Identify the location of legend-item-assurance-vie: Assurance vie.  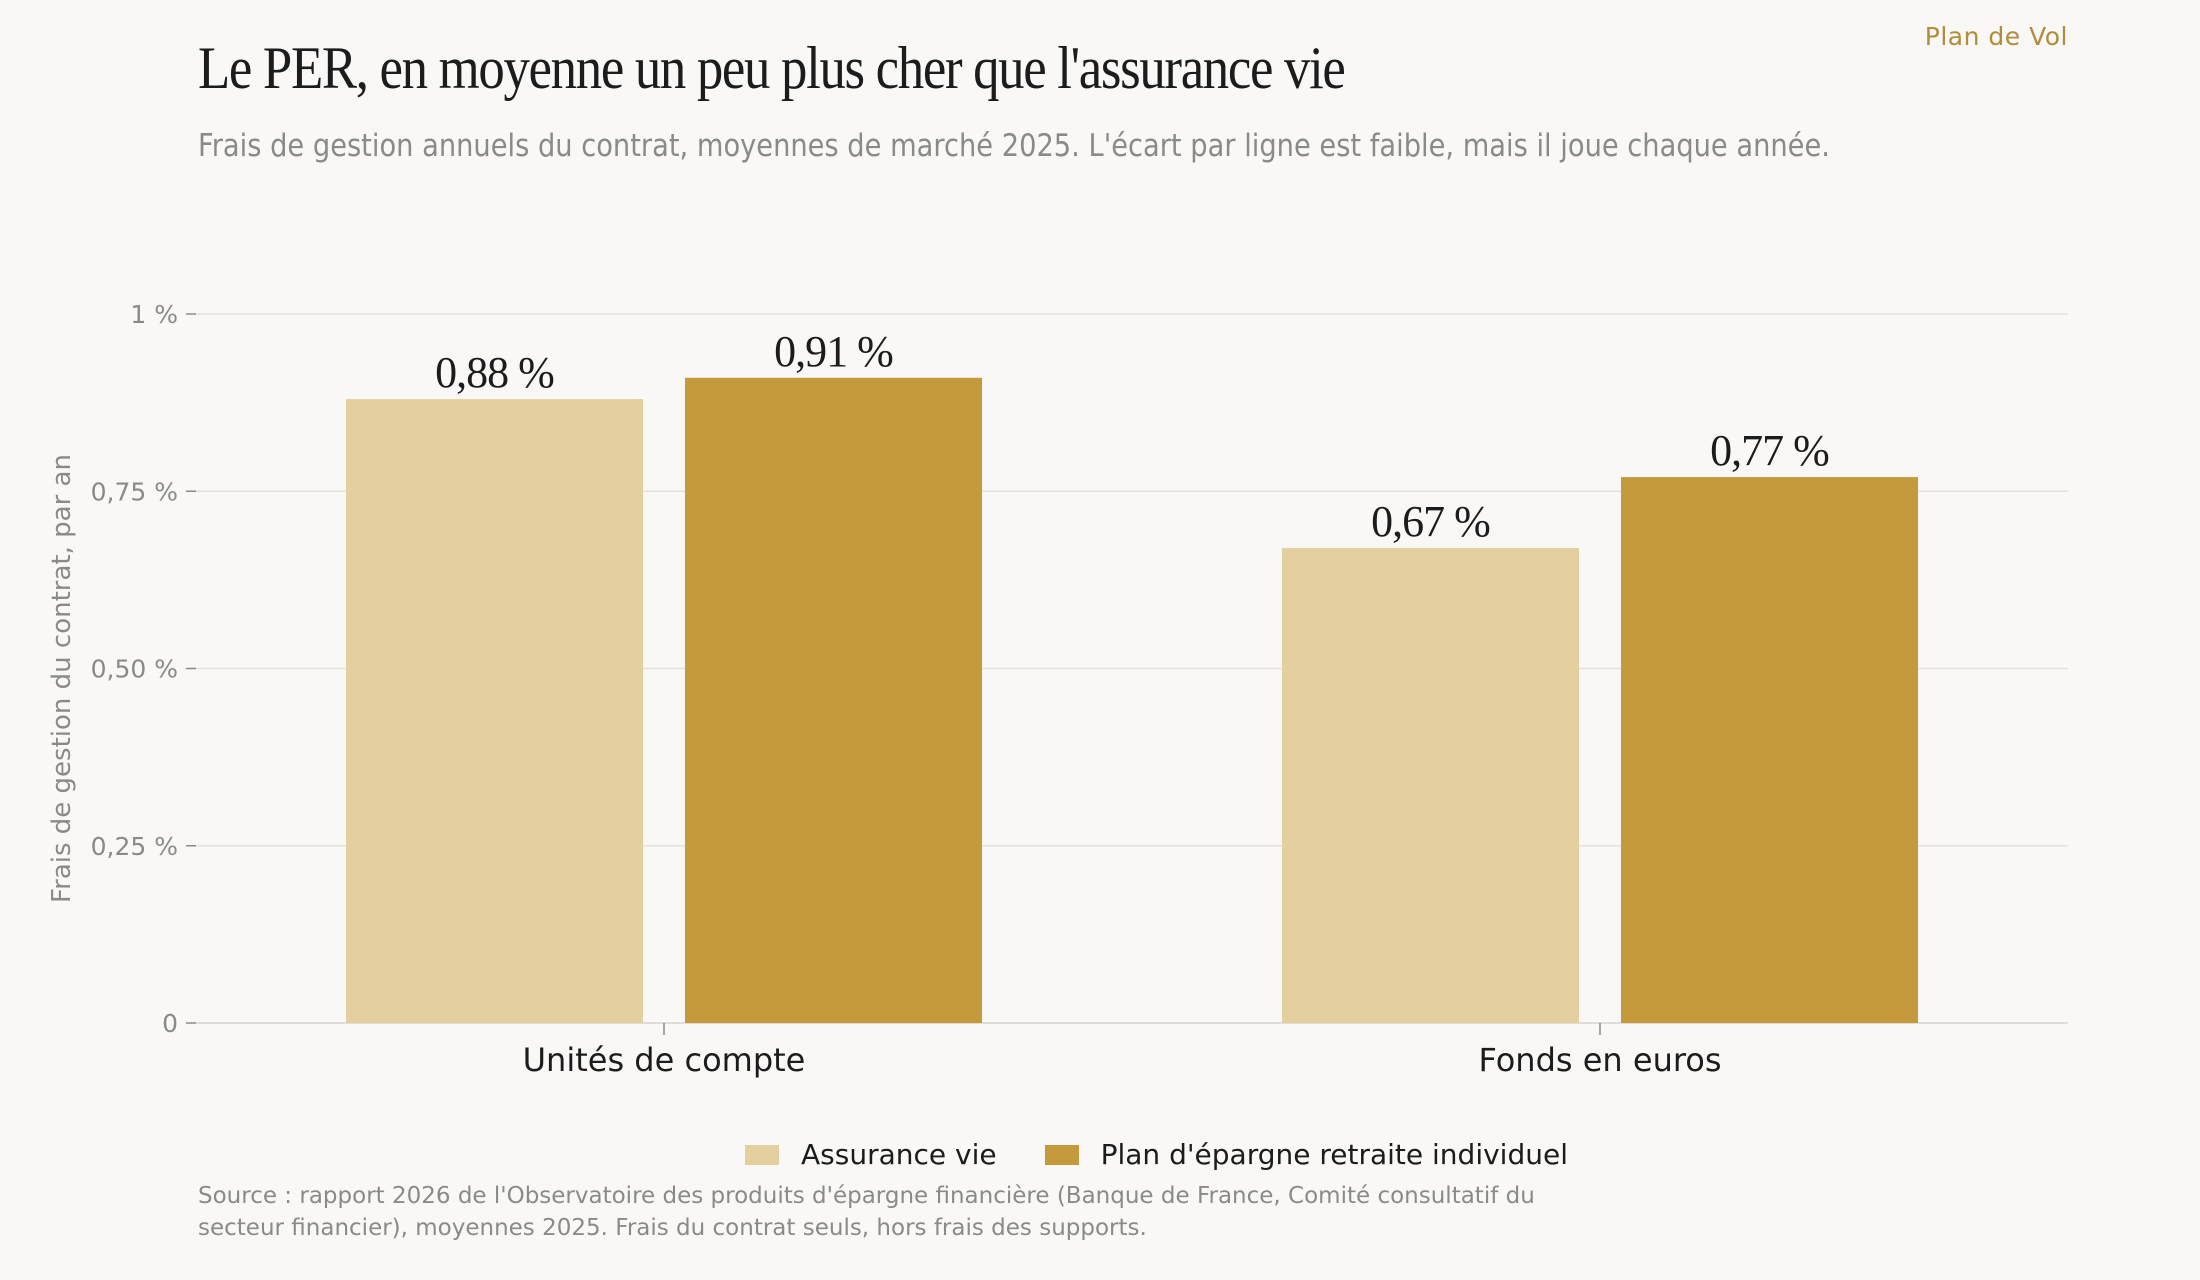
(871, 1154).